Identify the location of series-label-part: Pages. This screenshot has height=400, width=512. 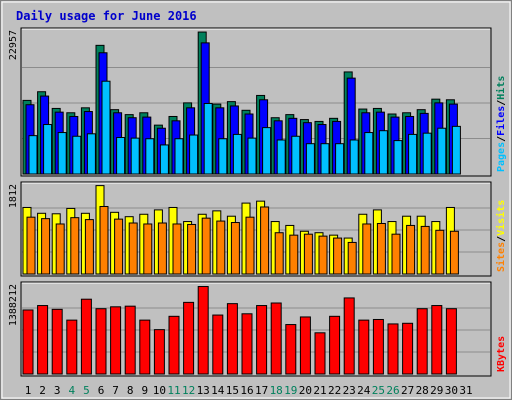
(501, 157).